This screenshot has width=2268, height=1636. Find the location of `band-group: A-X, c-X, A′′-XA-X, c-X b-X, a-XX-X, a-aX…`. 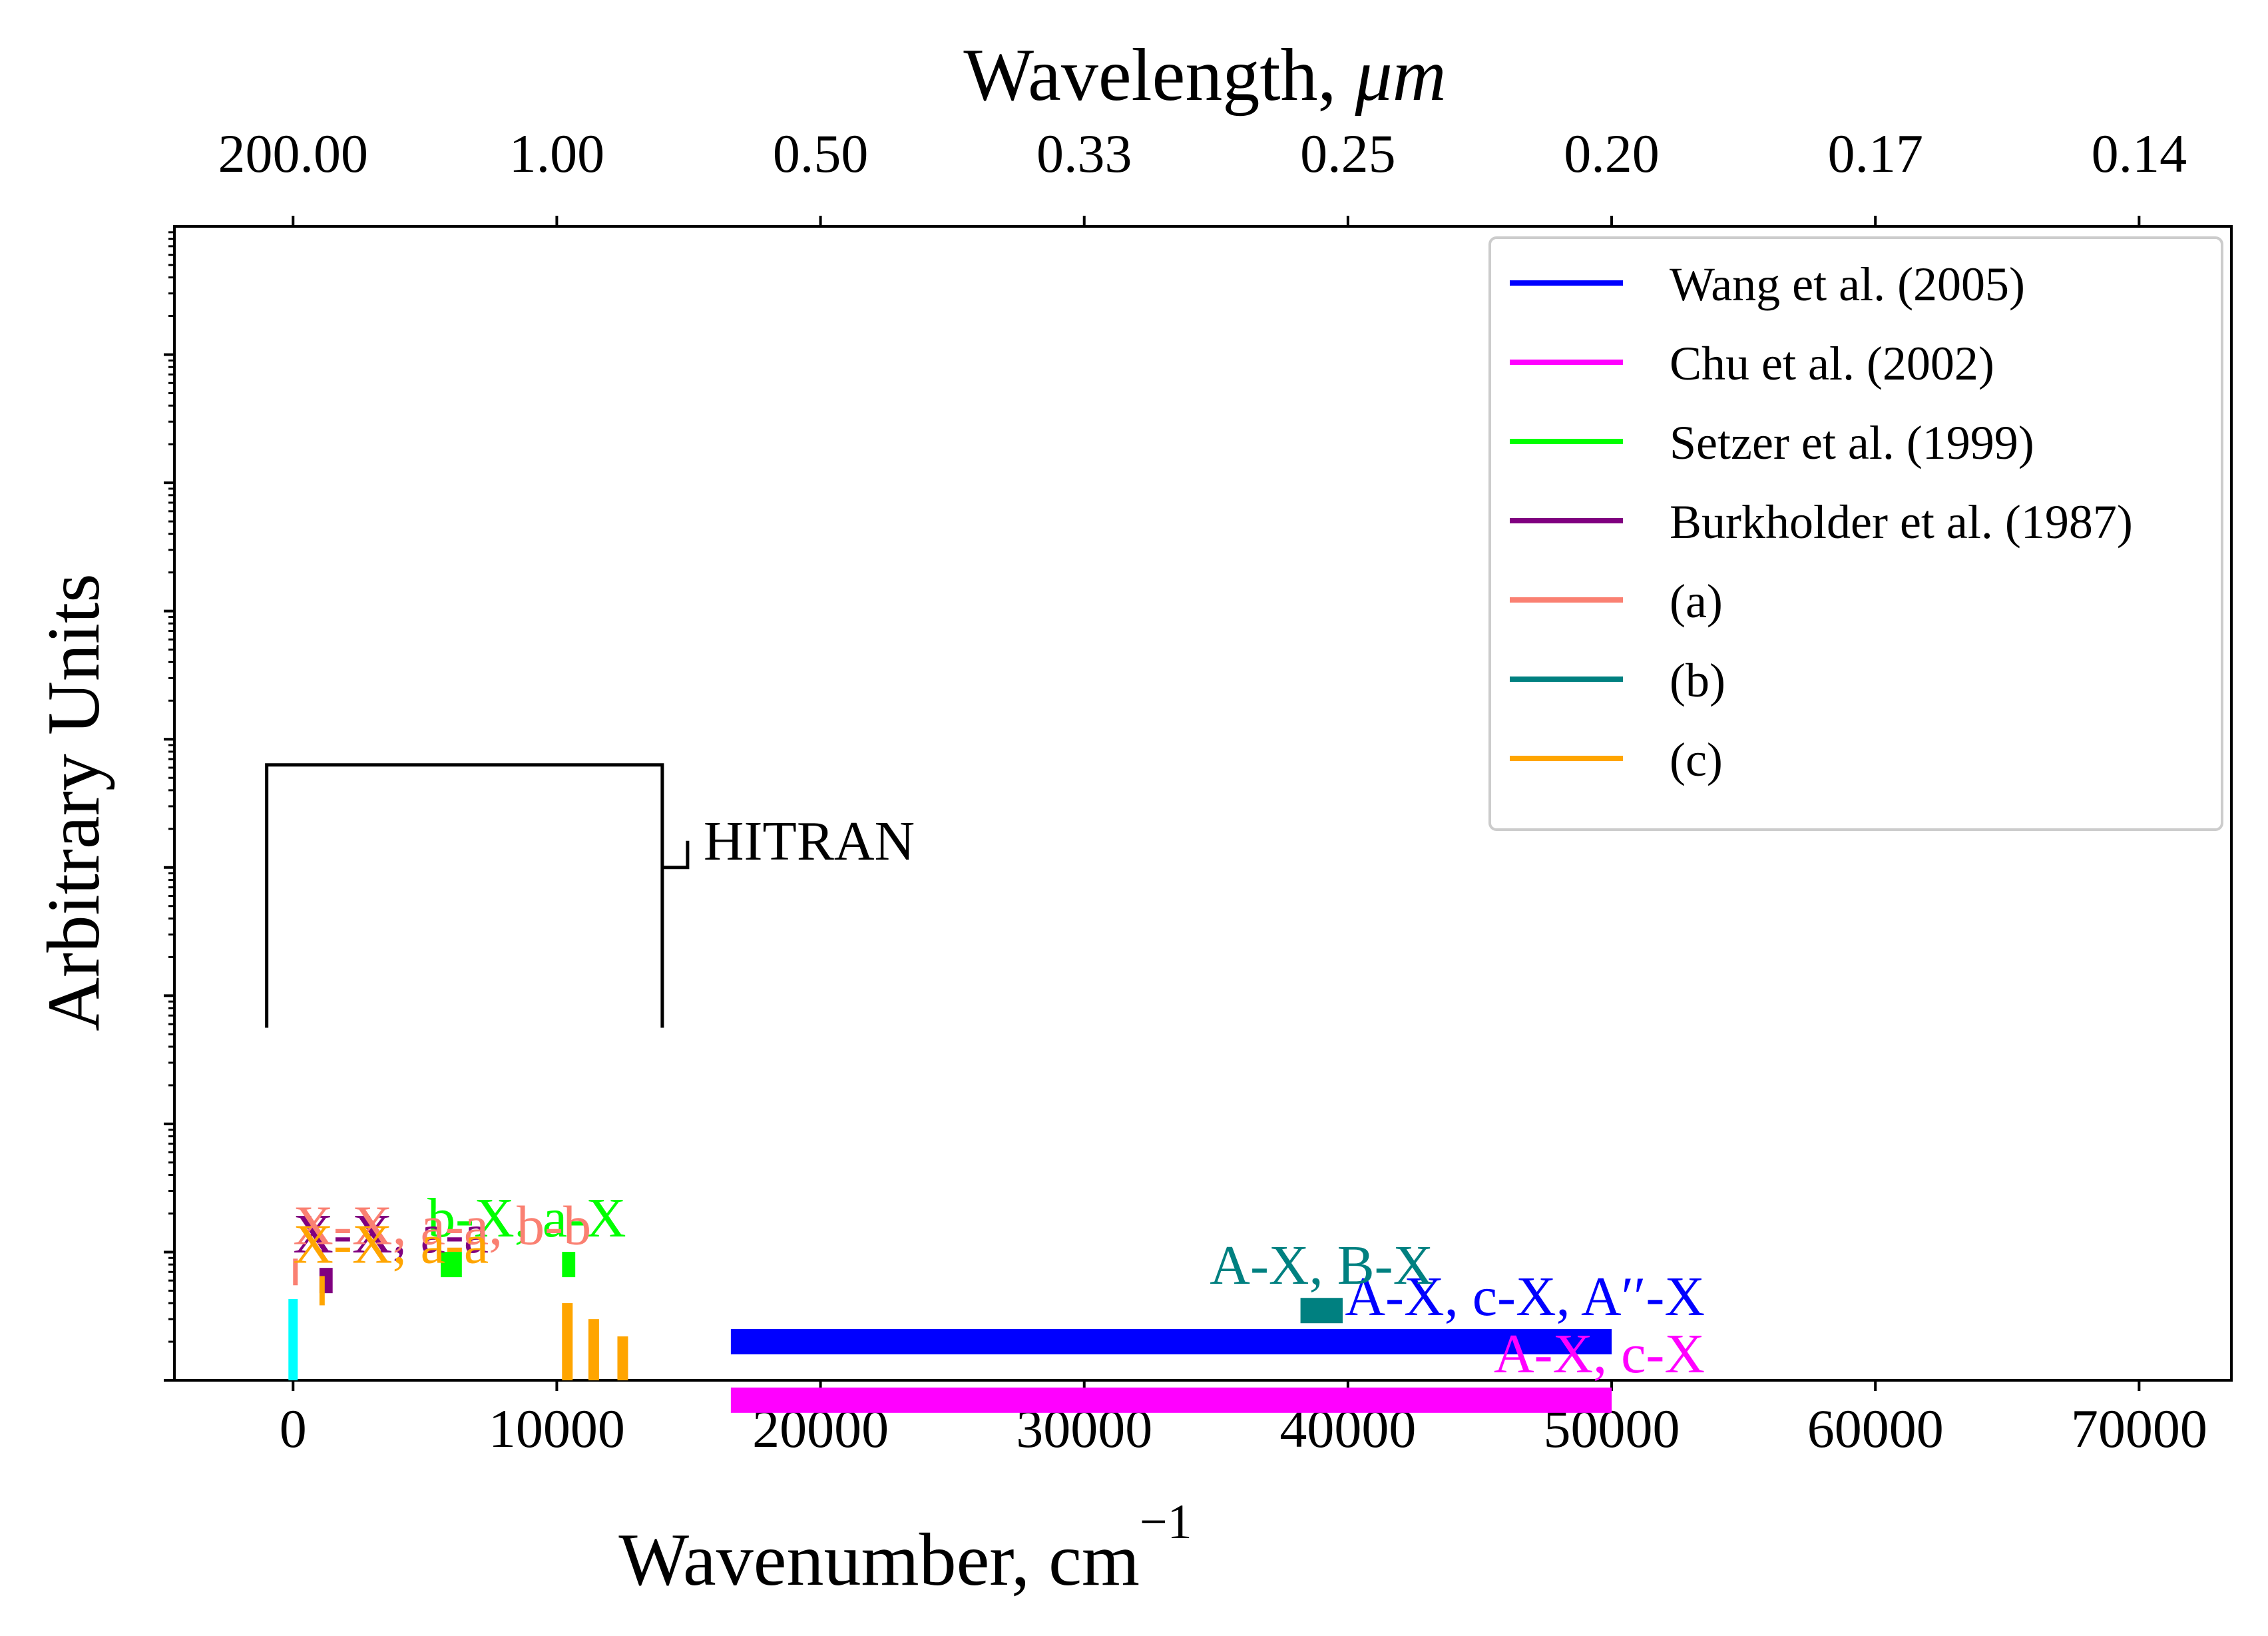

band-group: A-X, c-X, A′′-XA-X, c-X b-X, a-XX-X, a-aX… is located at coordinates (999, 1300).